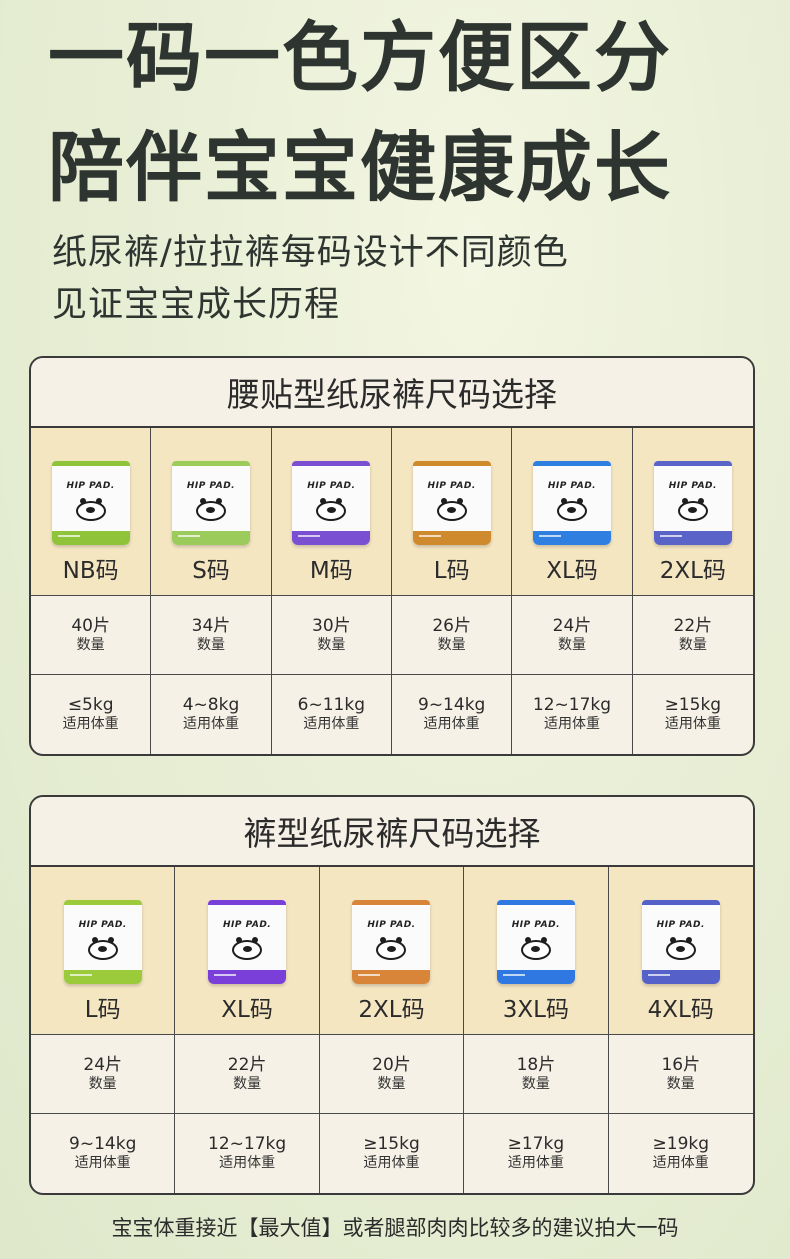  Describe the element at coordinates (681, 1144) in the screenshot. I see `weight-value: ≥19kg` at that location.